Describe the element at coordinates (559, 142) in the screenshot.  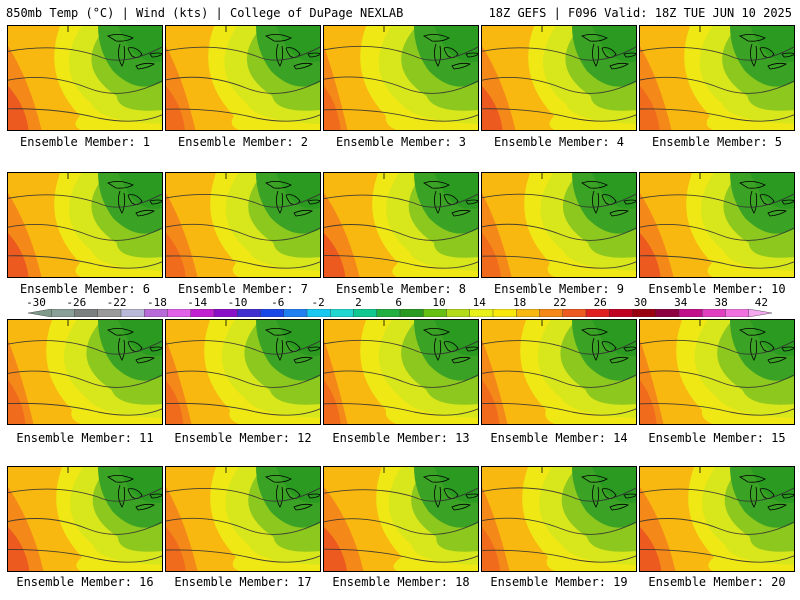
I see `ensemble-member-label: Ensemble Member: 4` at that location.